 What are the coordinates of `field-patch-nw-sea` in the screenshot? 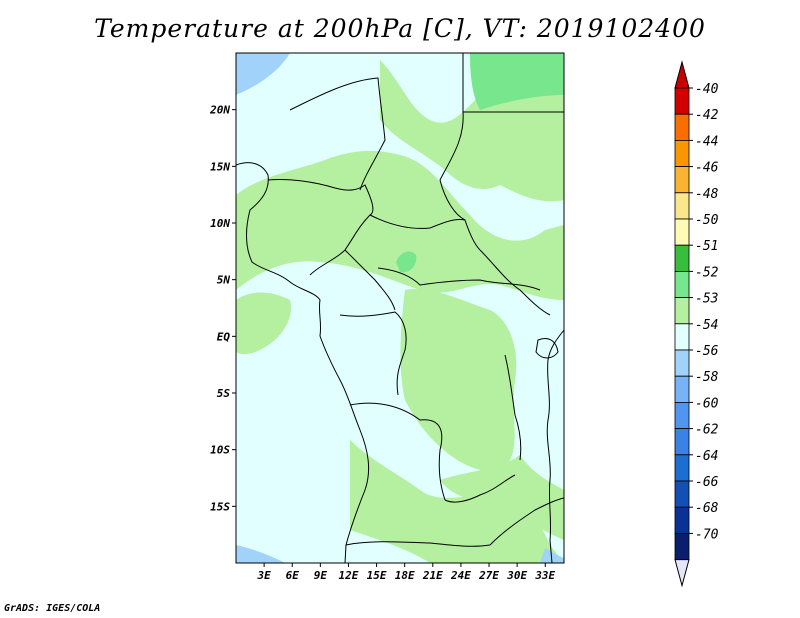 It's located at (263, 74).